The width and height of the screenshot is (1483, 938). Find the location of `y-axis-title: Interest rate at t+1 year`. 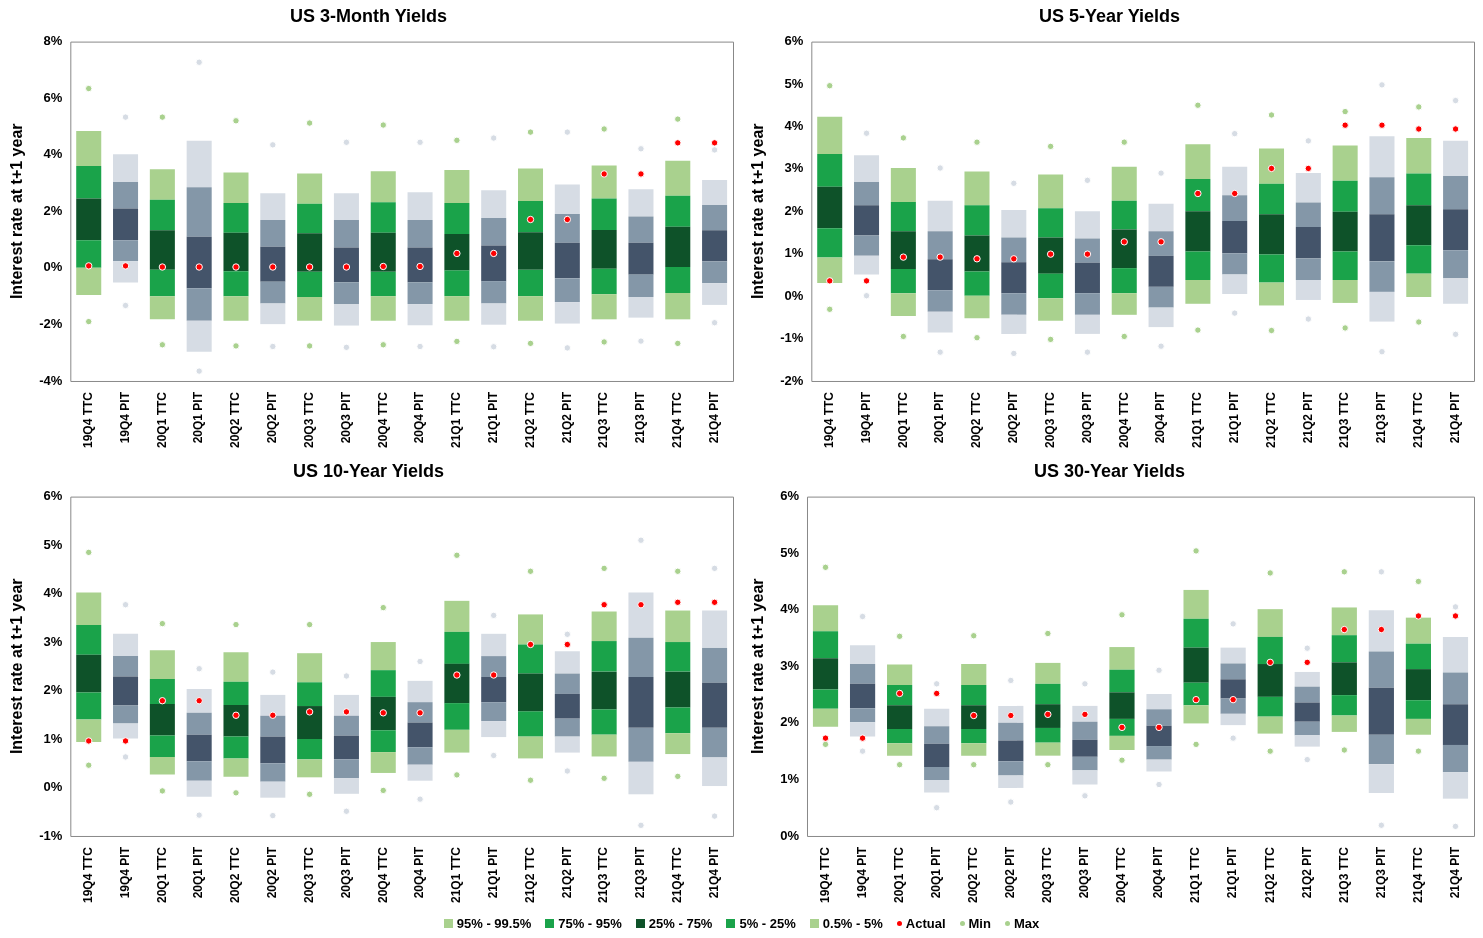

y-axis-title: Interest rate at t+1 year is located at coordinates (17, 666).